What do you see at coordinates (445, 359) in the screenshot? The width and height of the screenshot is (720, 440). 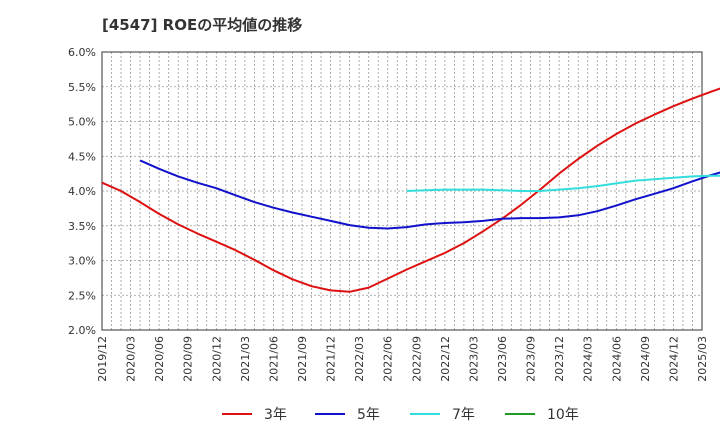 I see `x-tick-label: 2022/12` at bounding box center [445, 359].